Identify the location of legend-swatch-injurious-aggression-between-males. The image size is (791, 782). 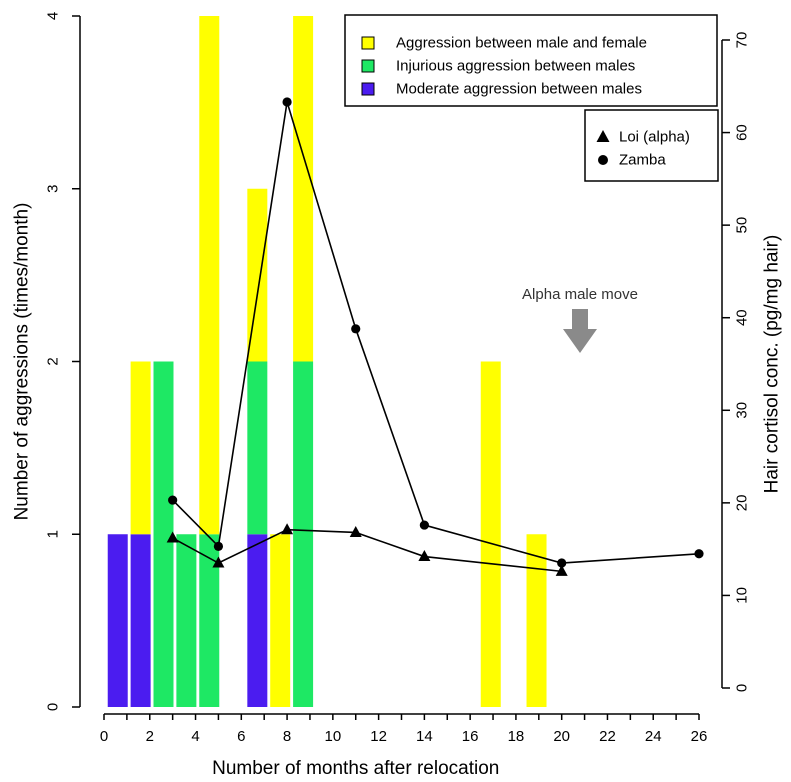
(368, 66).